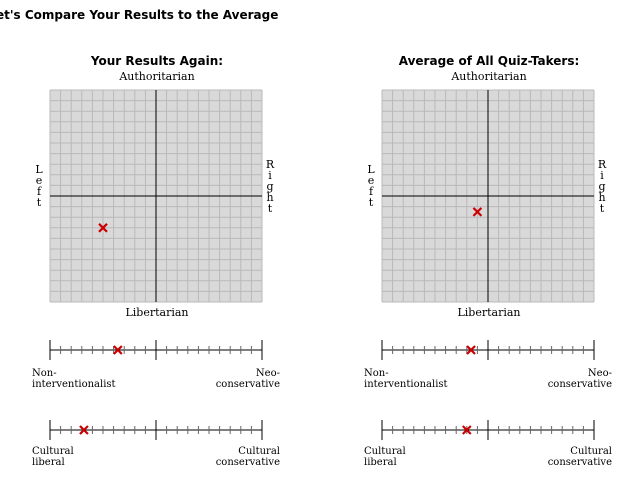 The height and width of the screenshot is (480, 640). I want to click on panel-title: Average of All Quiz-Takers:, so click(489, 61).